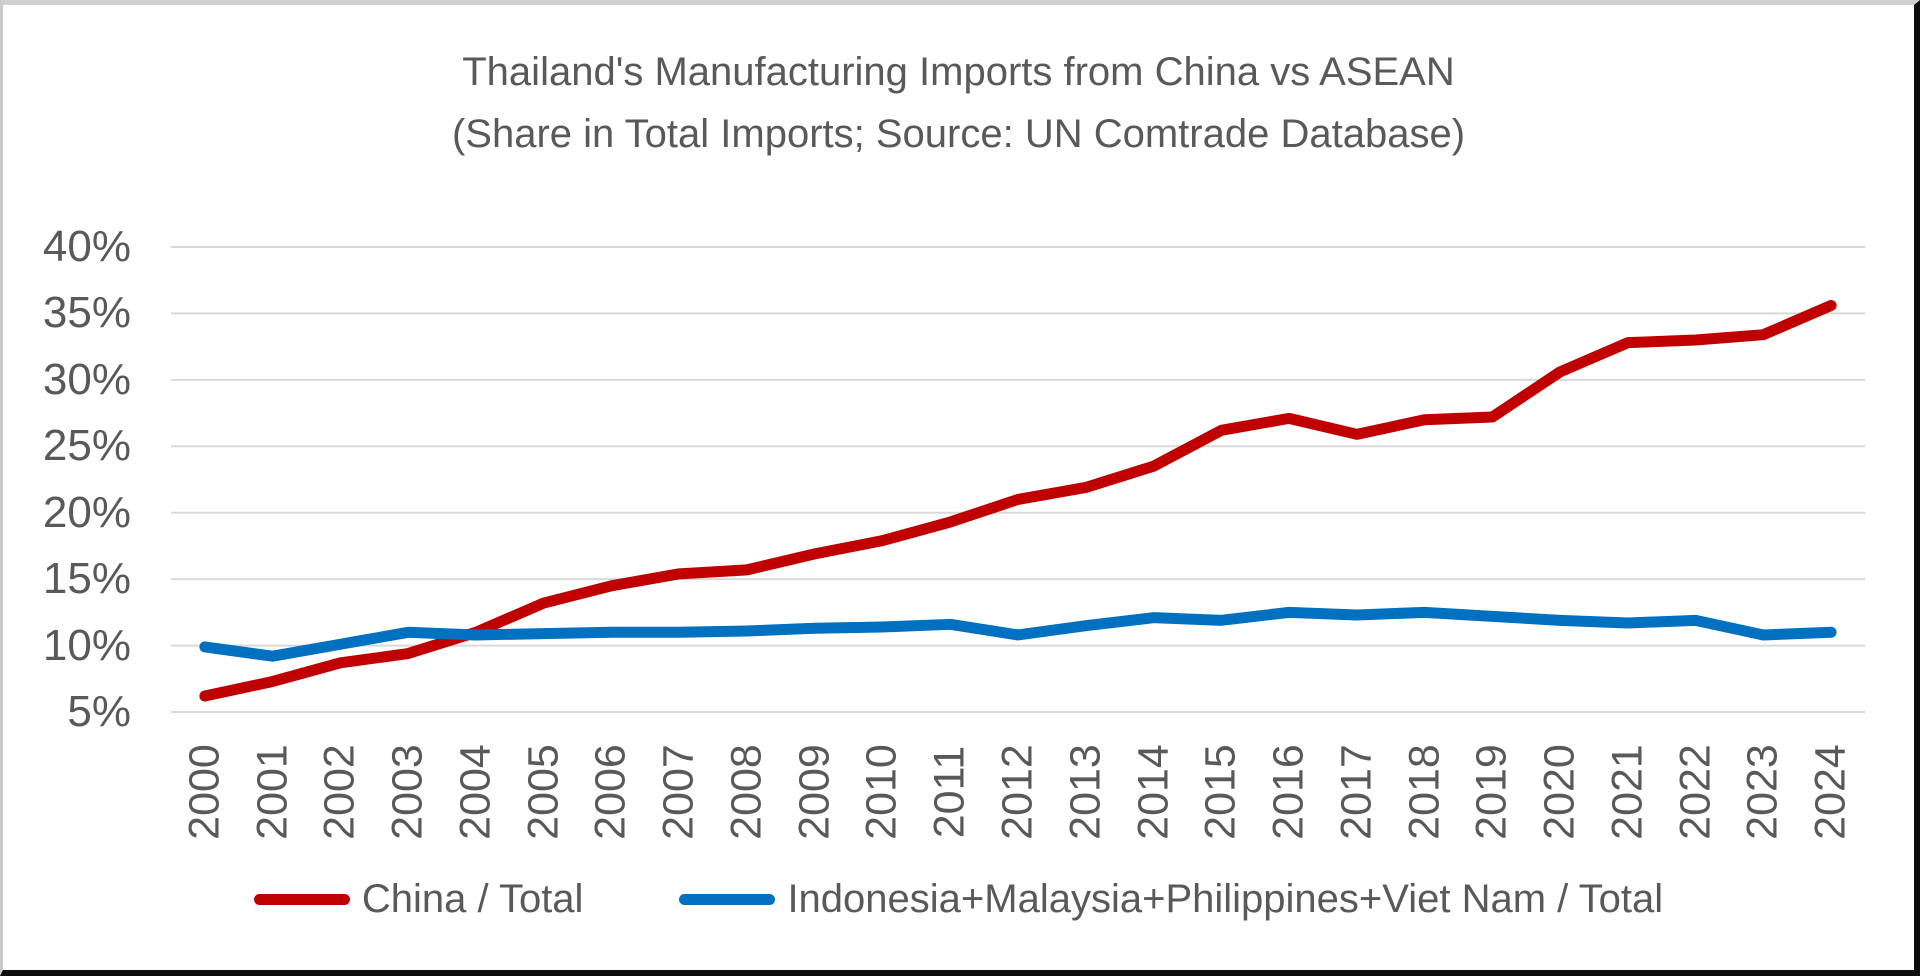  I want to click on x-axis-tick-label: 2002, so click(339, 792).